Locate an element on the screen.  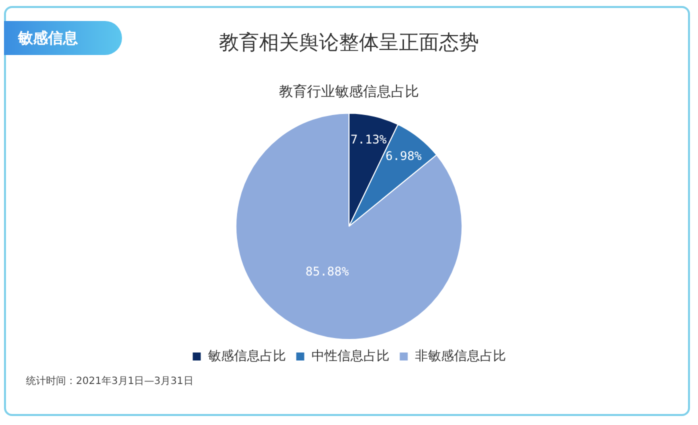
text: 敏感信息 is located at coordinates (63, 38).